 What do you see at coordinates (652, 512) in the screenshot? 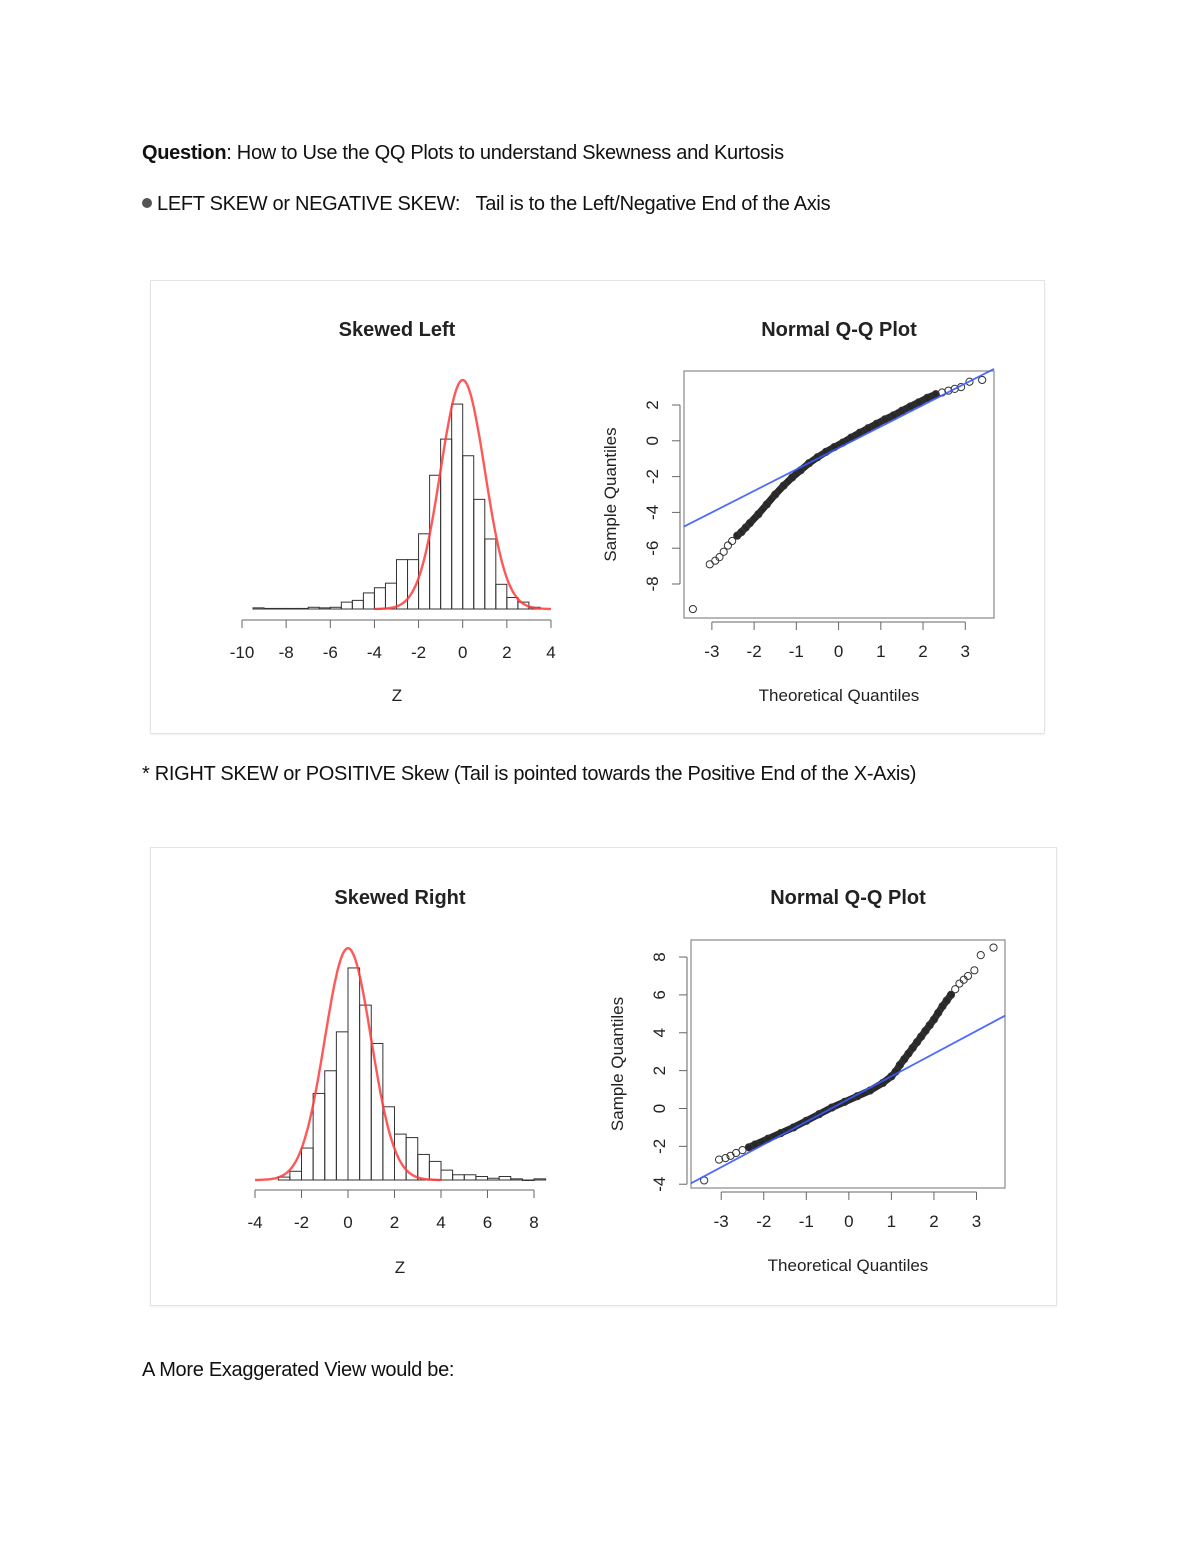
I see `y-tick-label: -4` at bounding box center [652, 512].